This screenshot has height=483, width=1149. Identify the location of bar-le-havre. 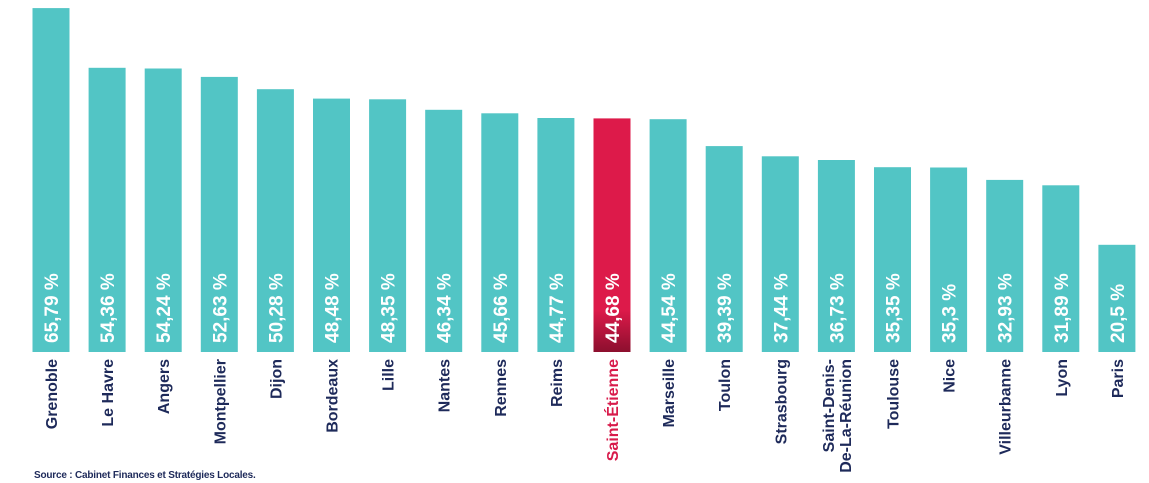
(107, 210).